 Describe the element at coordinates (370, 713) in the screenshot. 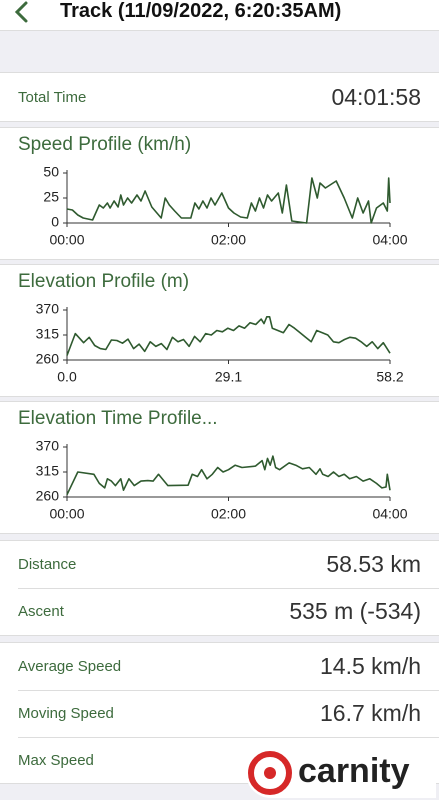

I see `row-value: 16.7 km/h` at that location.